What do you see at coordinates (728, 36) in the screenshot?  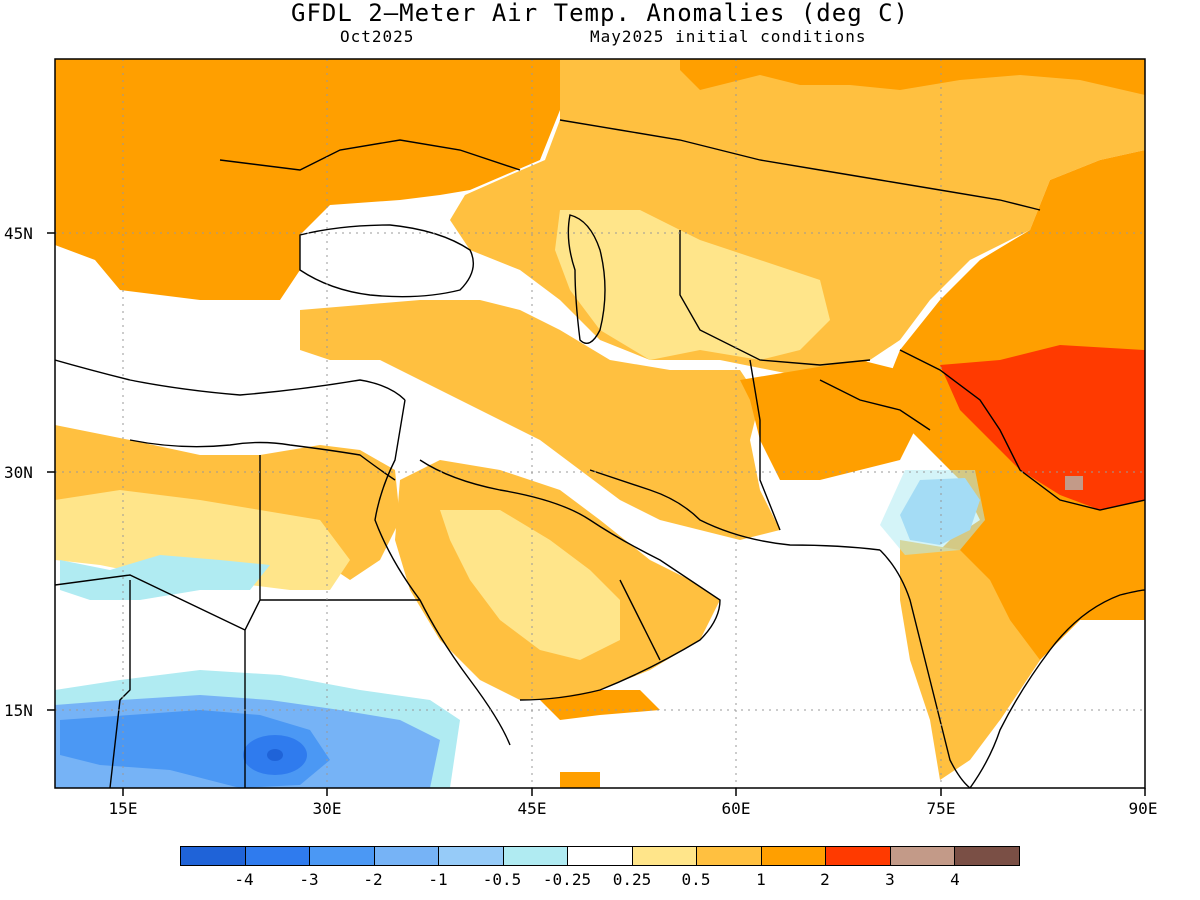 I see `initial-conditions-label: May2025 initial conditions` at bounding box center [728, 36].